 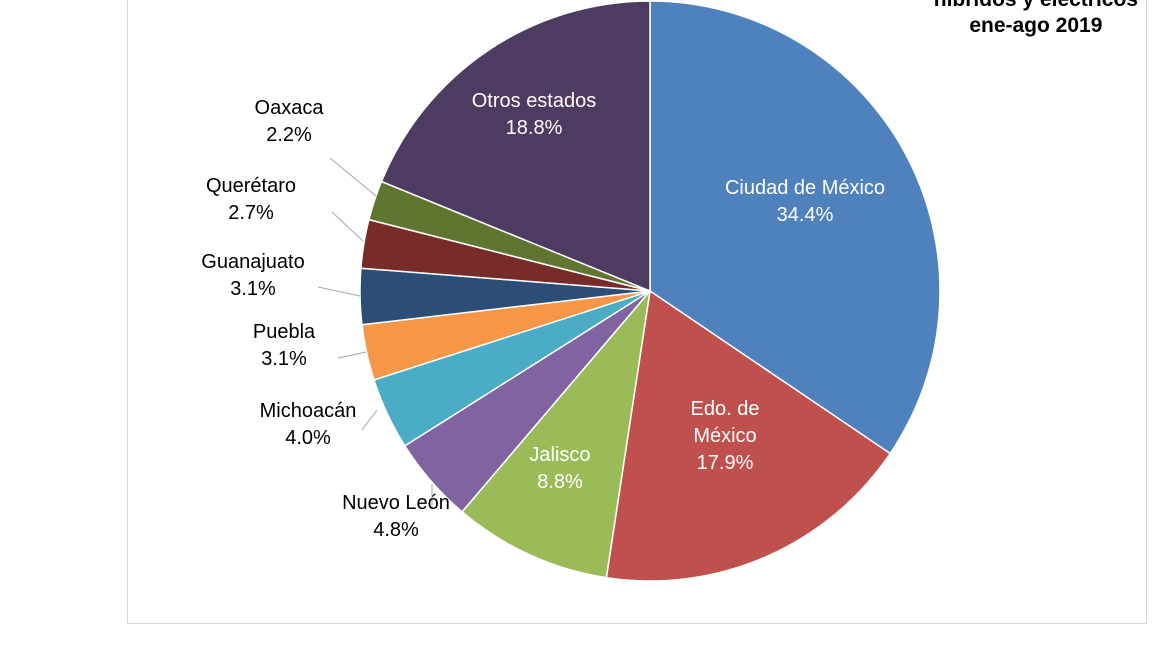 I want to click on data-label-value-0: 34.4%, so click(x=805, y=215).